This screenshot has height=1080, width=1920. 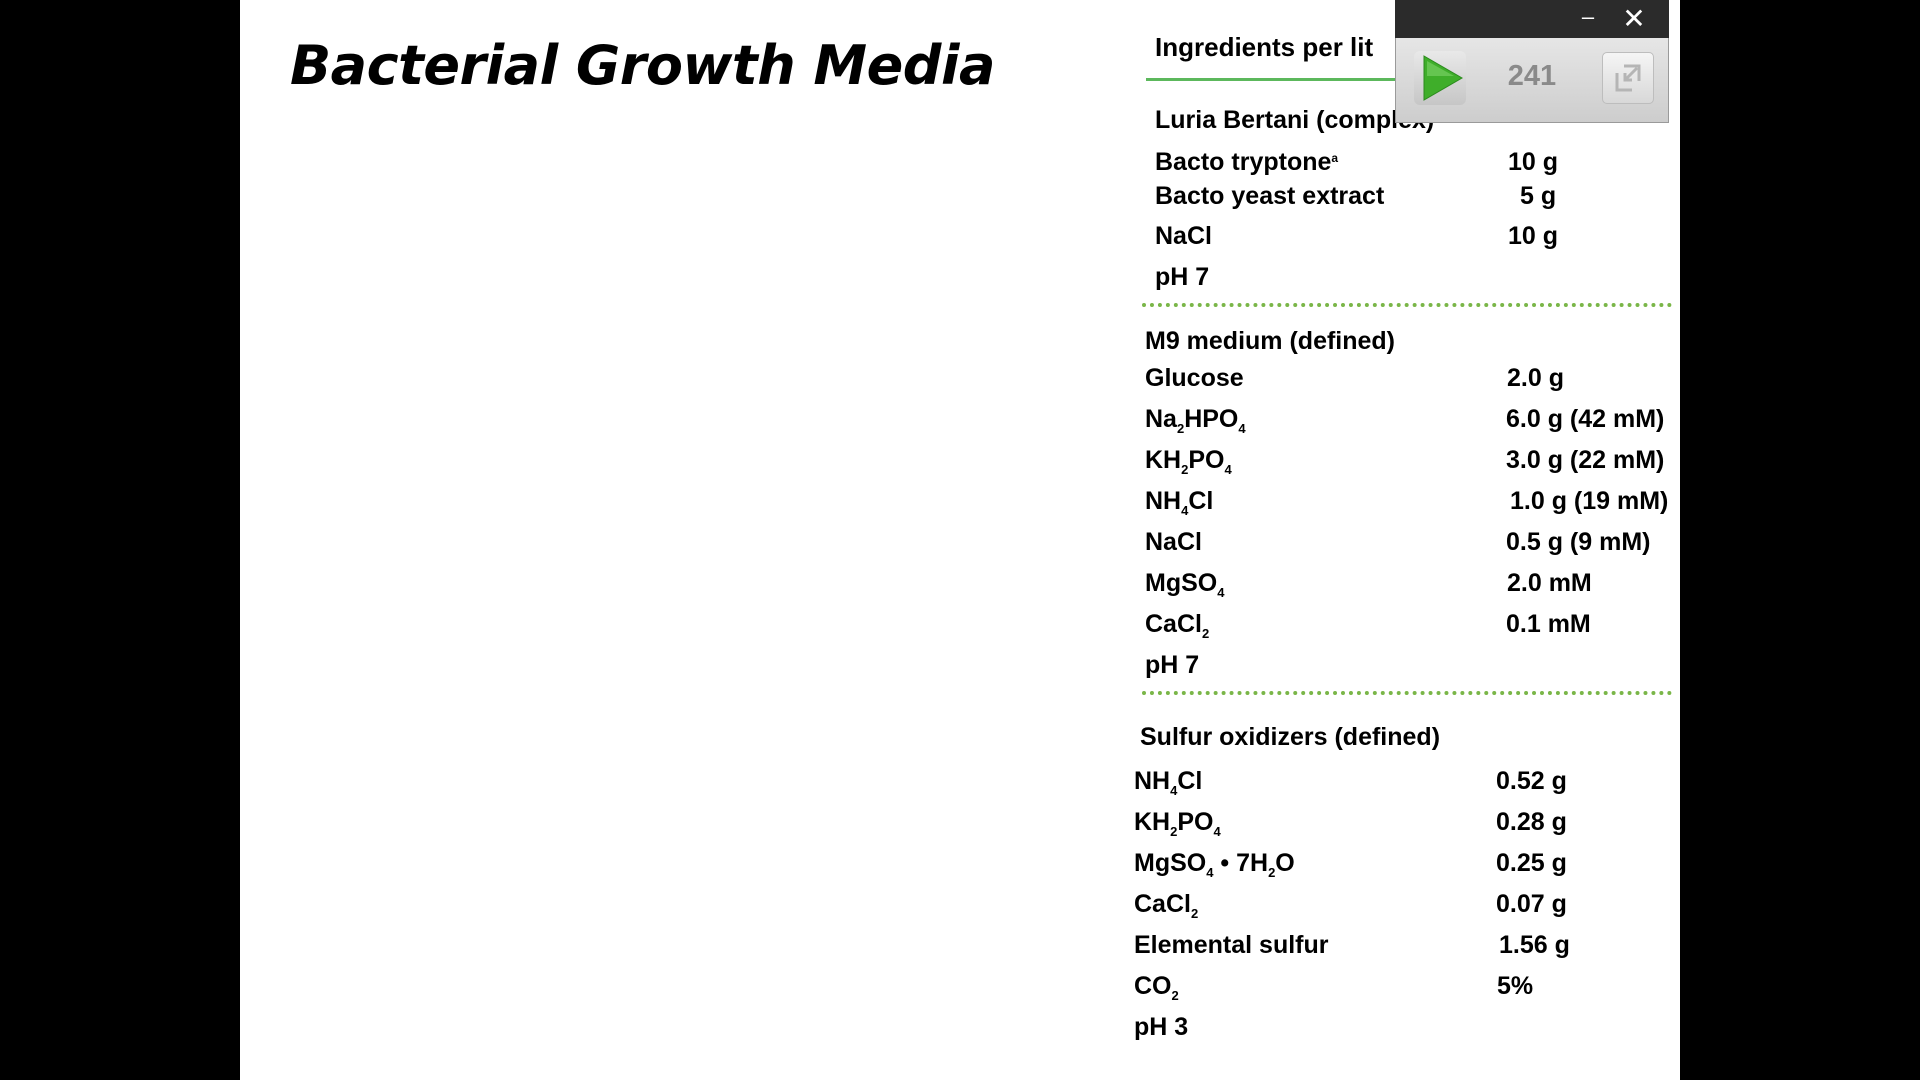 What do you see at coordinates (1585, 460) in the screenshot?
I see `ingredient-amount: 3.0 g (22 mM)` at bounding box center [1585, 460].